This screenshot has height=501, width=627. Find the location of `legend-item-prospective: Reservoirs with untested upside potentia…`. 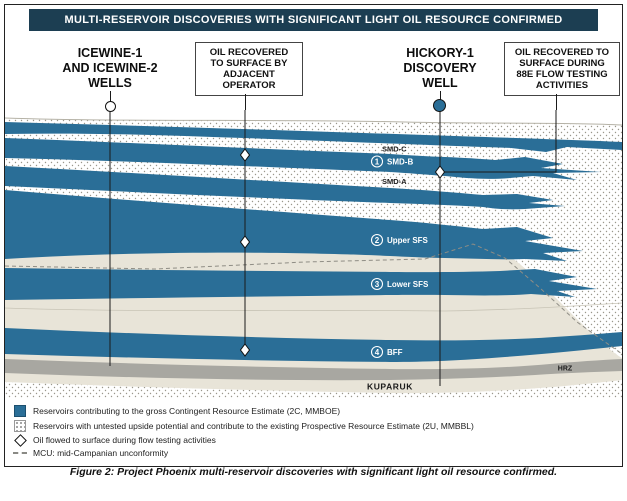

legend-item-prospective: Reservoirs with untested upside potentia… is located at coordinates (313, 426).